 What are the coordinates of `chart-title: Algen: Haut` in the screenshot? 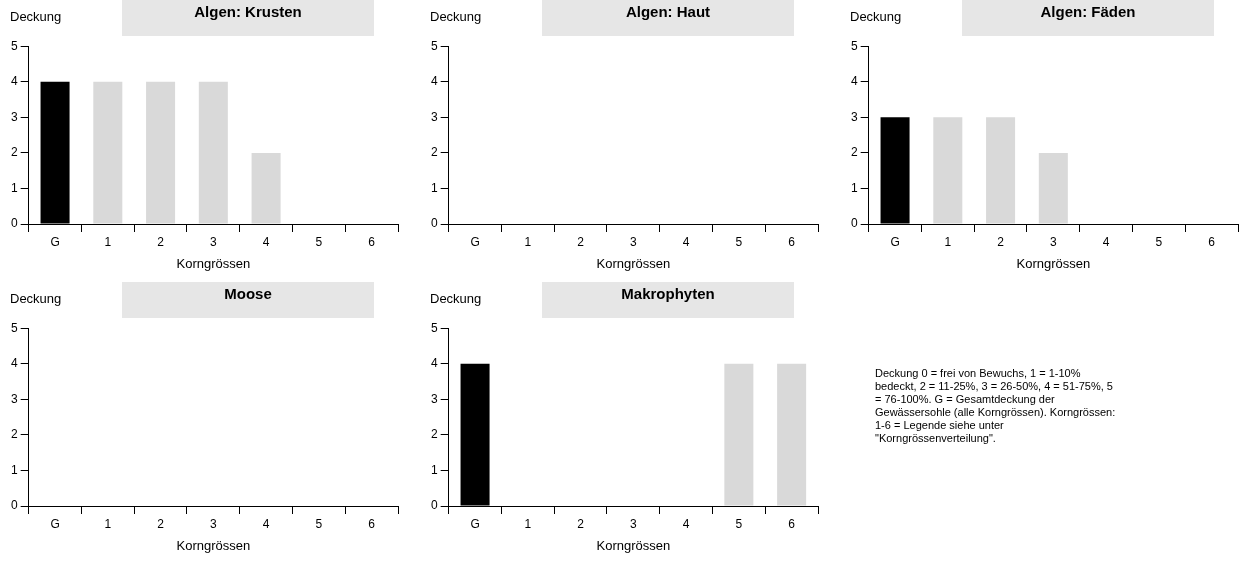 It's located at (668, 18).